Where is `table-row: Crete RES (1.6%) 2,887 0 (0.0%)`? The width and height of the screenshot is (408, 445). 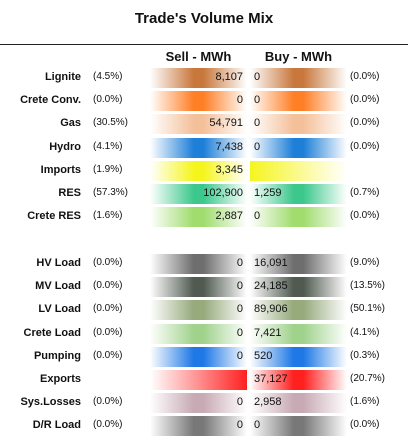 table-row: Crete RES (1.6%) 2,887 0 (0.0%) is located at coordinates (204, 217).